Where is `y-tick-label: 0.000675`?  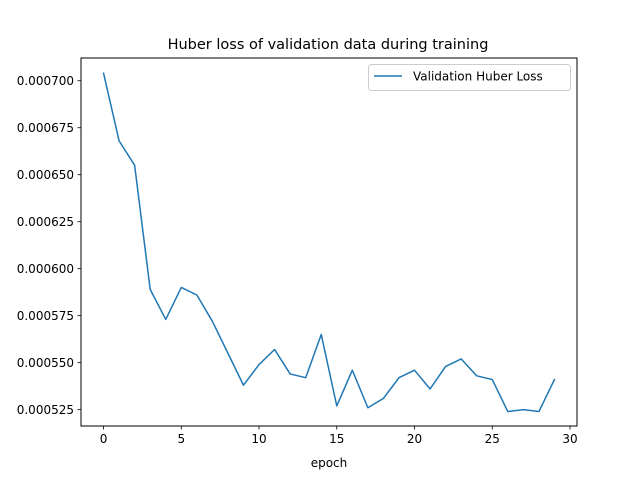
y-tick-label: 0.000675 is located at coordinates (45, 128).